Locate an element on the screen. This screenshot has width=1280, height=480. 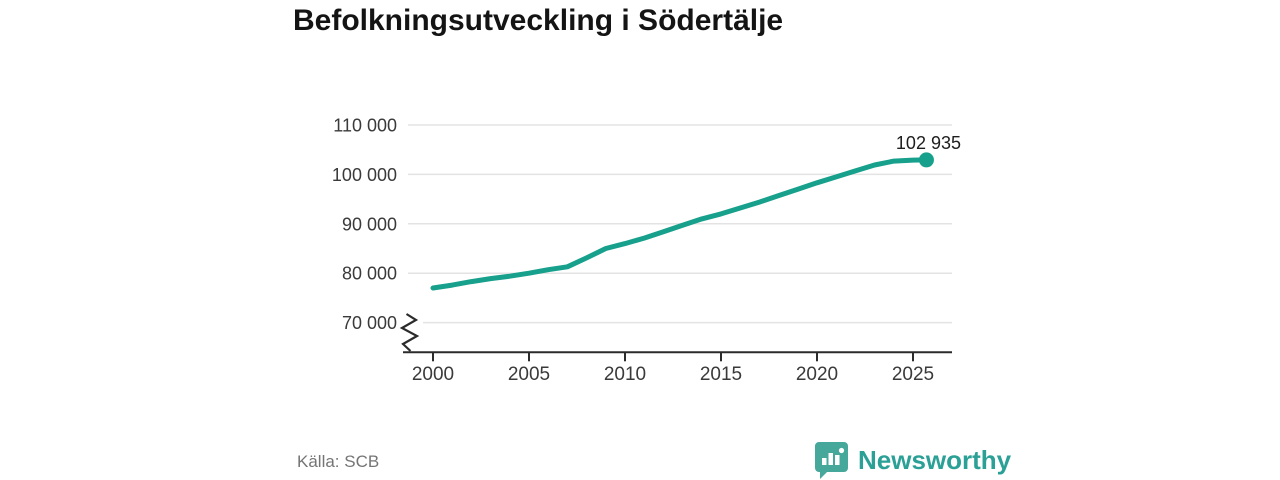
y-tick-label: 90 000 is located at coordinates (369, 224).